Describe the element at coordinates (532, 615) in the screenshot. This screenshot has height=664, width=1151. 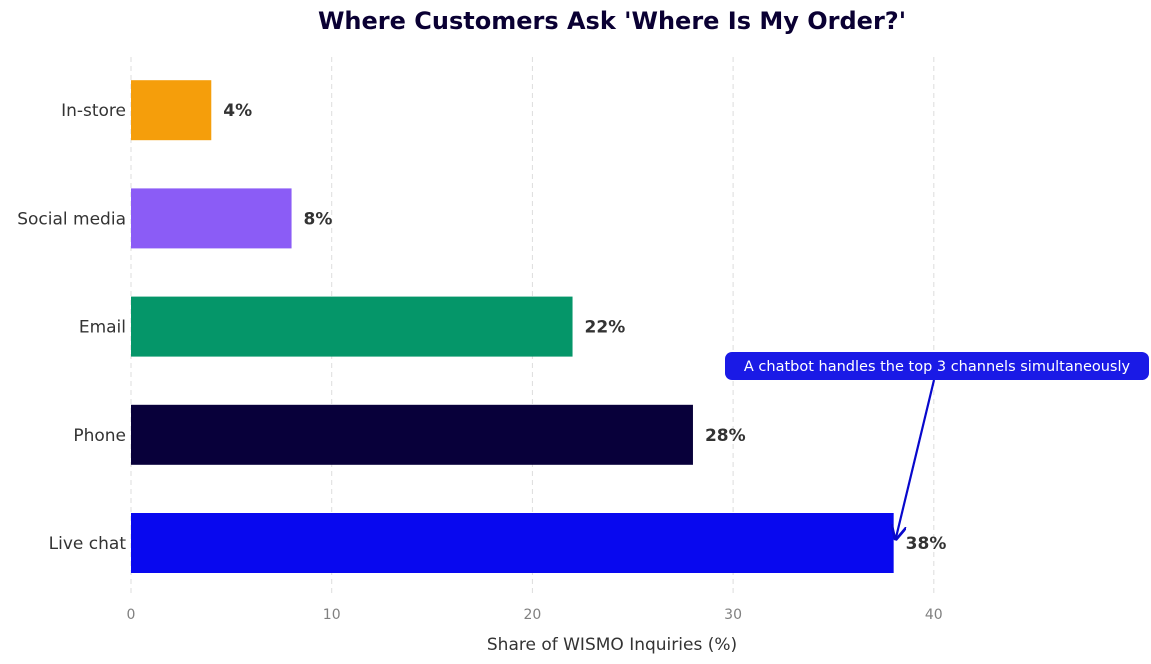
I see `x-tick-label: 20` at that location.